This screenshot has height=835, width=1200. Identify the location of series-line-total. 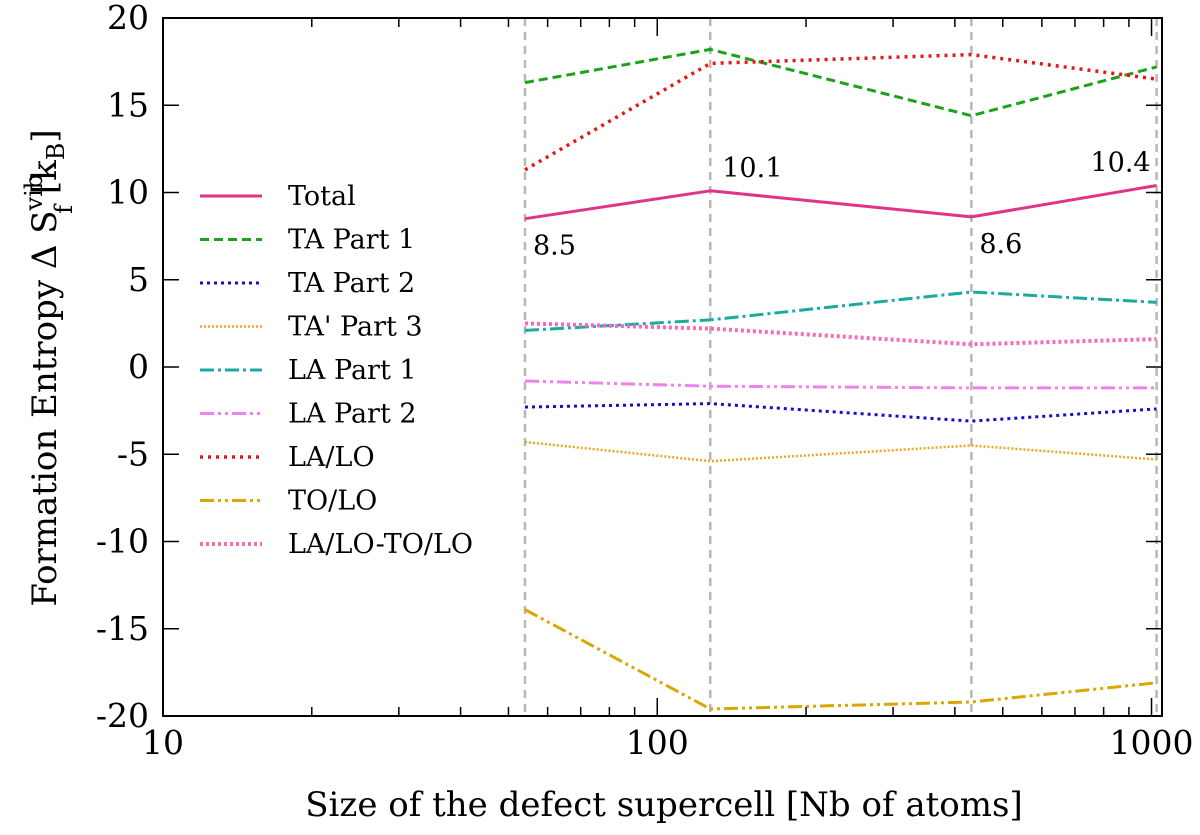
(840, 202).